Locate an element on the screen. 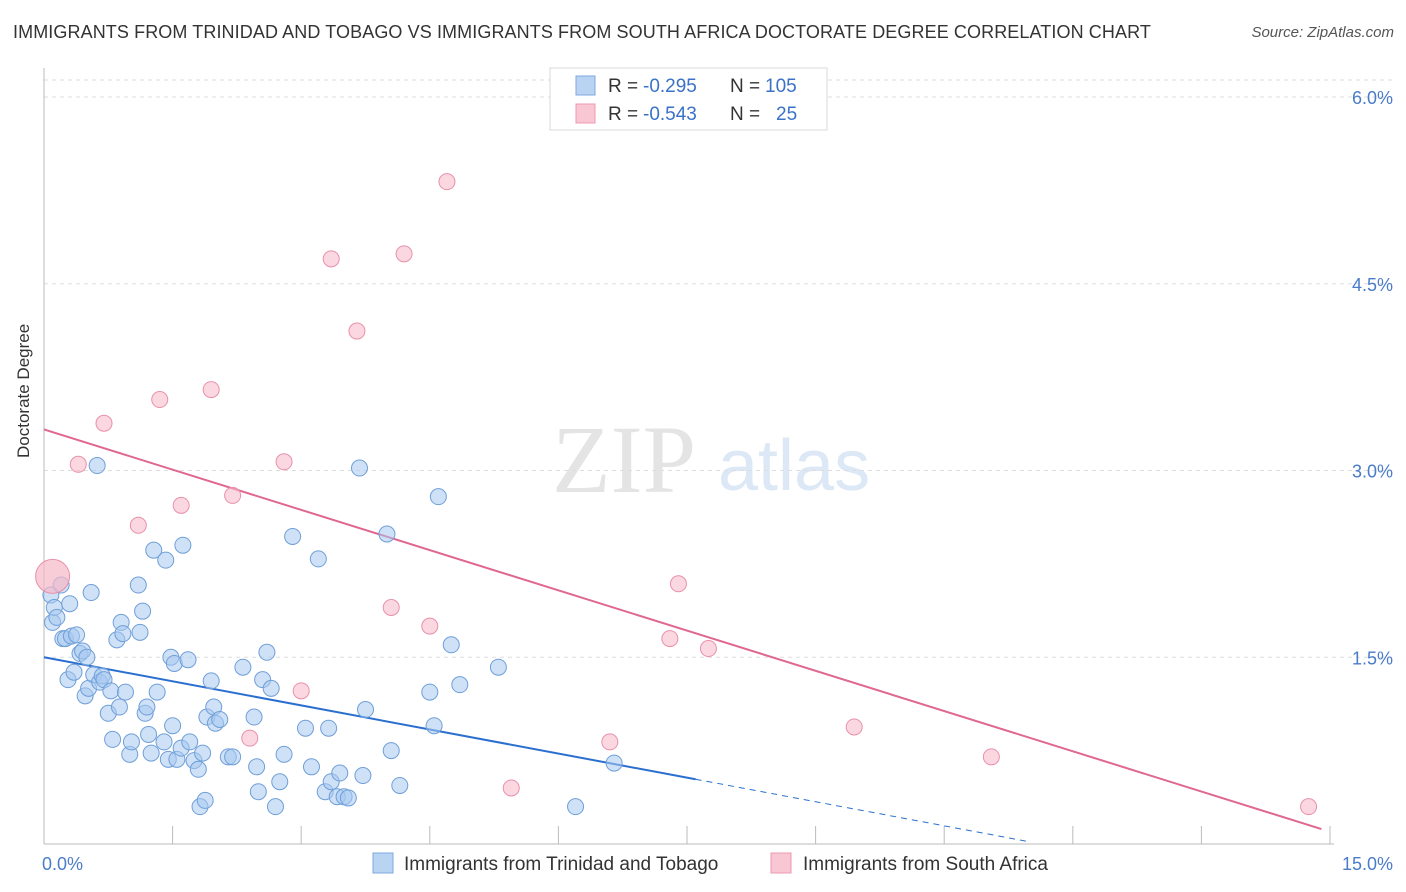 This screenshot has height=892, width=1406. watermark: ZIP atlas is located at coordinates (711, 459).